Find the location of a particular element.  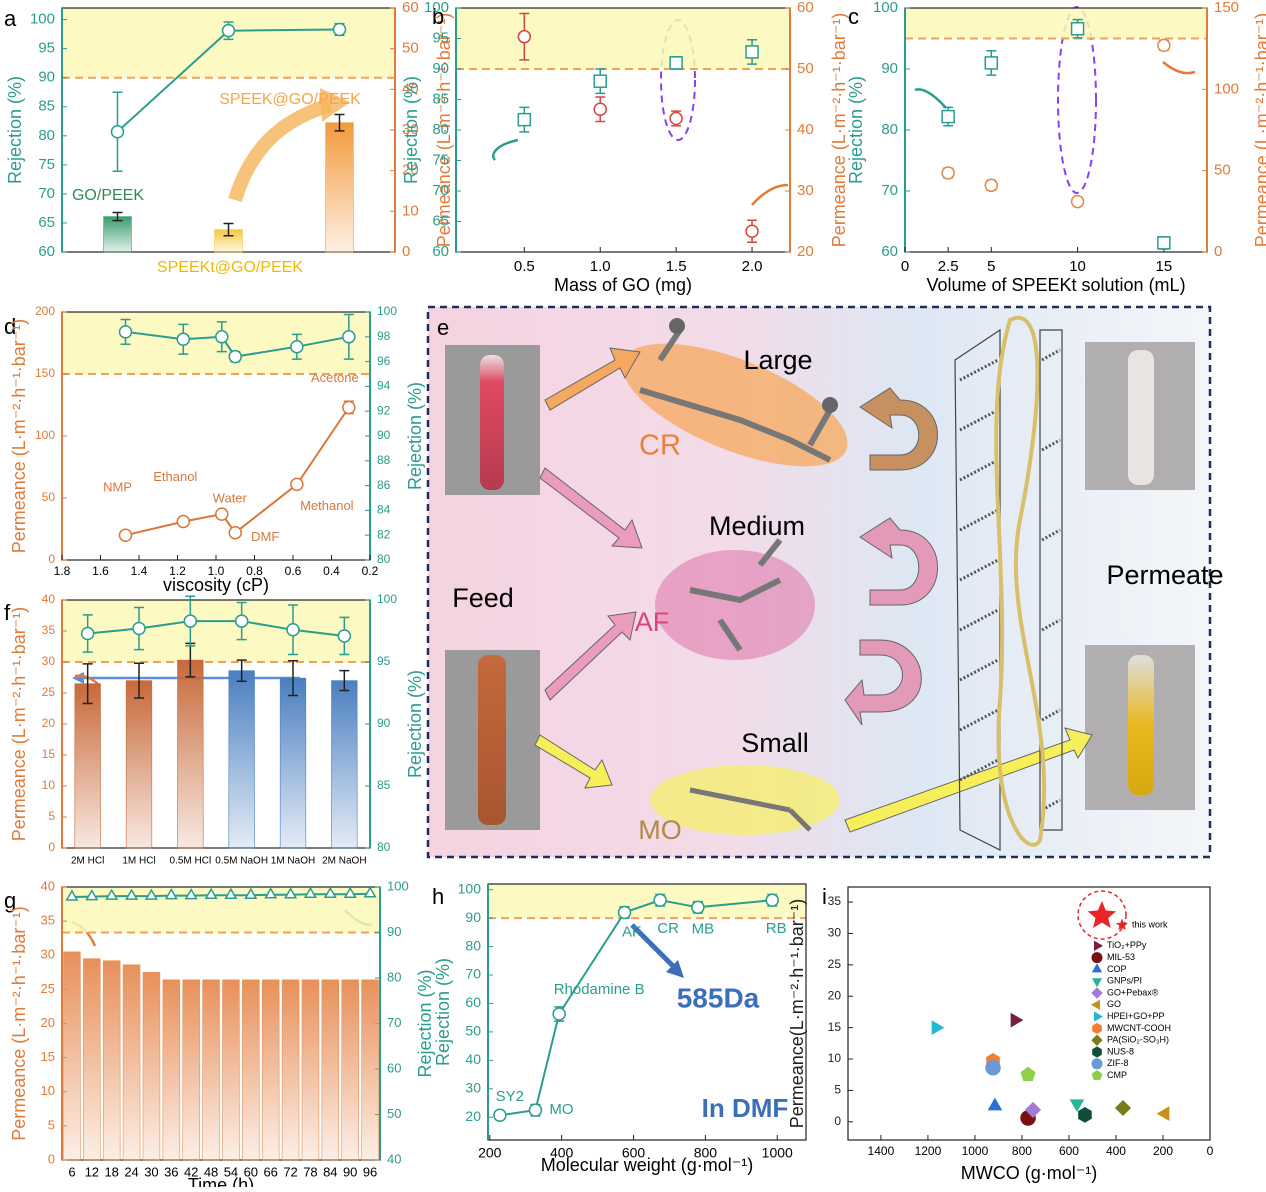

panel-letter: g is located at coordinates (10, 900).